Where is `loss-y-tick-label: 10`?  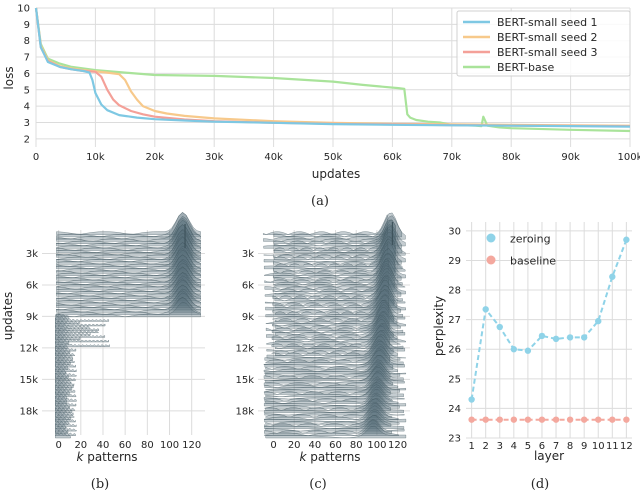 loss-y-tick-label: 10 is located at coordinates (23, 9).